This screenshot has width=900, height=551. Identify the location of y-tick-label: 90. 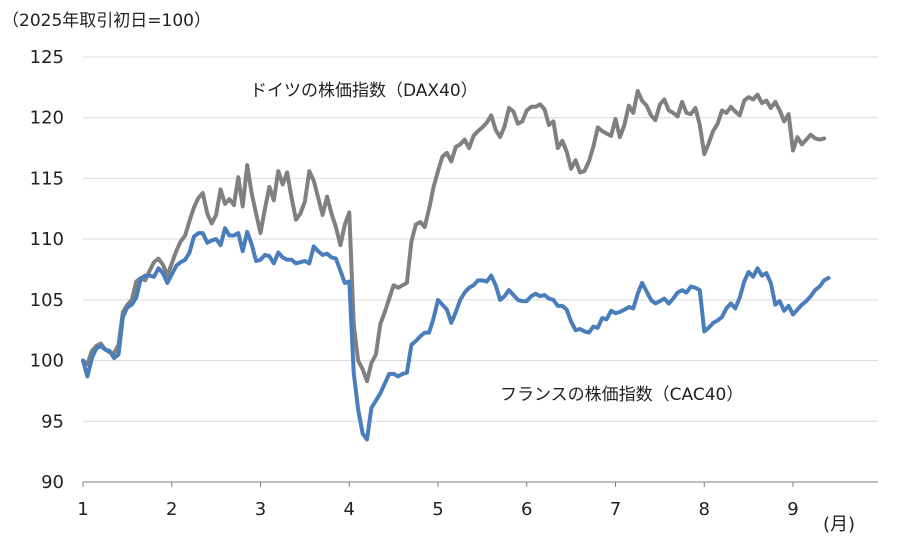
(52, 482).